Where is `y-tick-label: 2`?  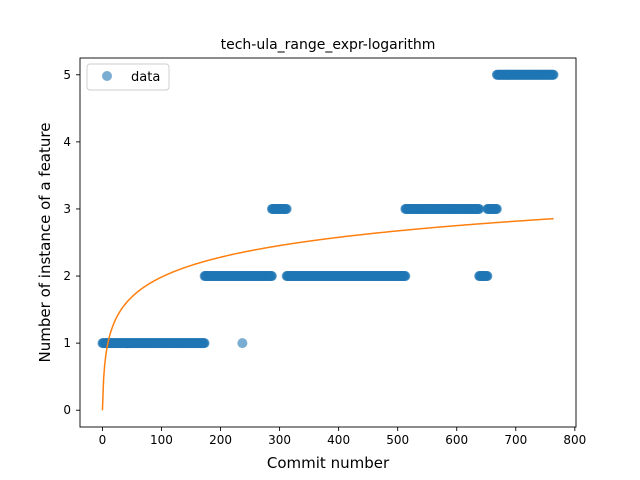 y-tick-label: 2 is located at coordinates (67, 276).